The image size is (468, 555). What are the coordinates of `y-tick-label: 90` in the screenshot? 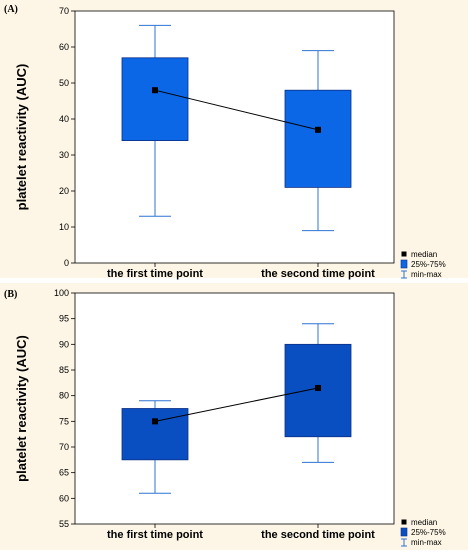 It's located at (64, 344).